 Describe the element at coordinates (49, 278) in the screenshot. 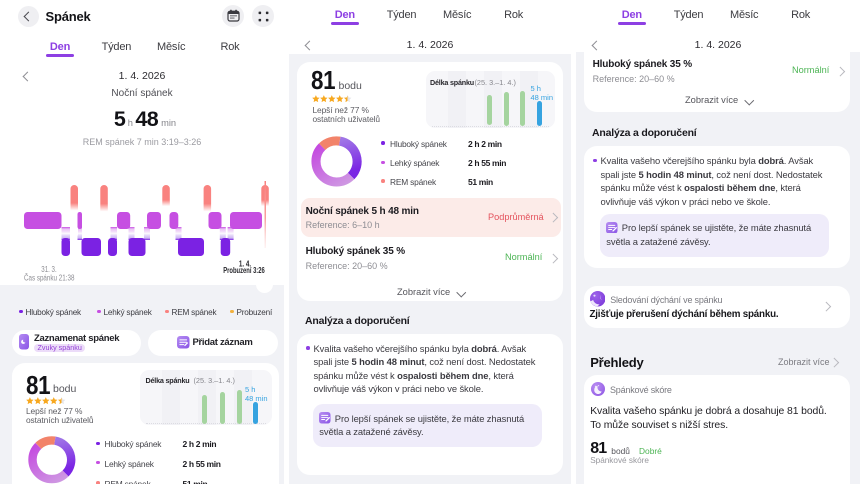

I see `svg-text: Čas spánku 21:38` at that location.